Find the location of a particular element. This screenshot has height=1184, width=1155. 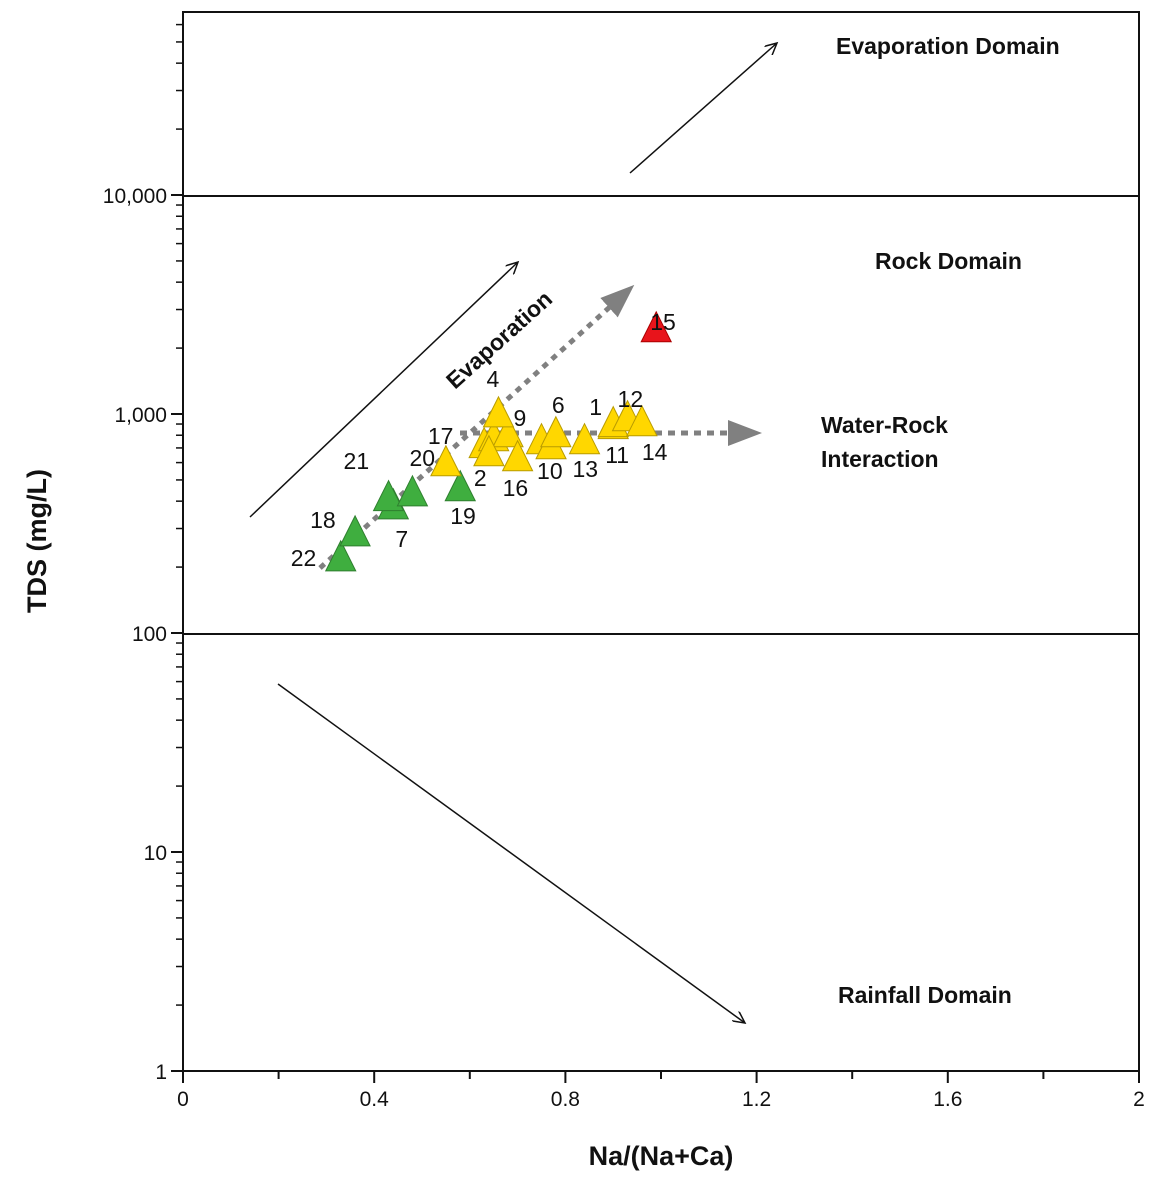

y-tick-label: 10,000 is located at coordinates (135, 196).